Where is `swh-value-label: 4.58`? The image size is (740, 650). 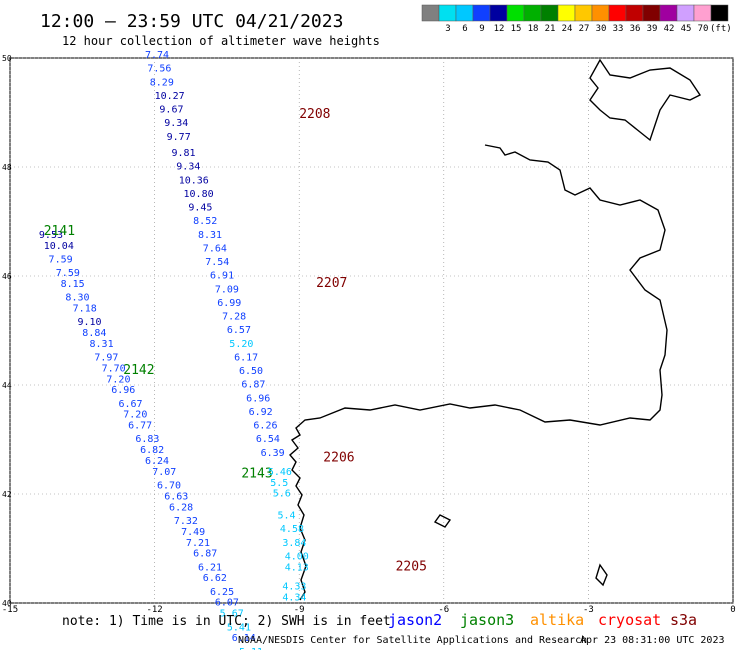 swh-value-label: 4.58 is located at coordinates (292, 529).